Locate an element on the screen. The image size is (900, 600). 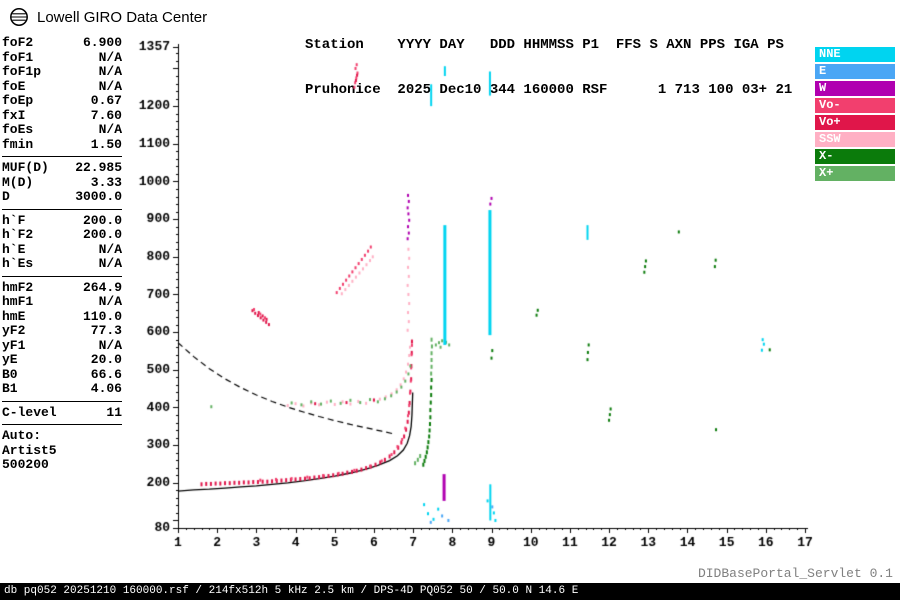
param-value: 77.3 is located at coordinates (106, 330).